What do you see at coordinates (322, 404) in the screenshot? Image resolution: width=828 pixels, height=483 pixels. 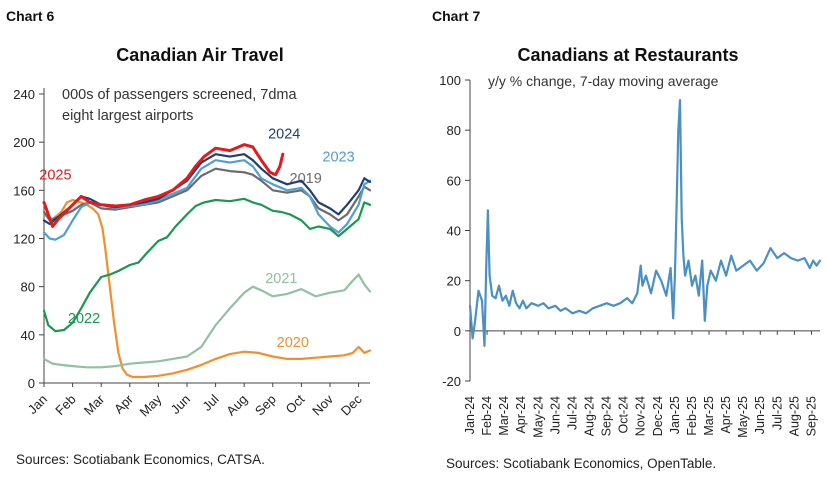 I see `x-tick-label: Nov` at bounding box center [322, 404].